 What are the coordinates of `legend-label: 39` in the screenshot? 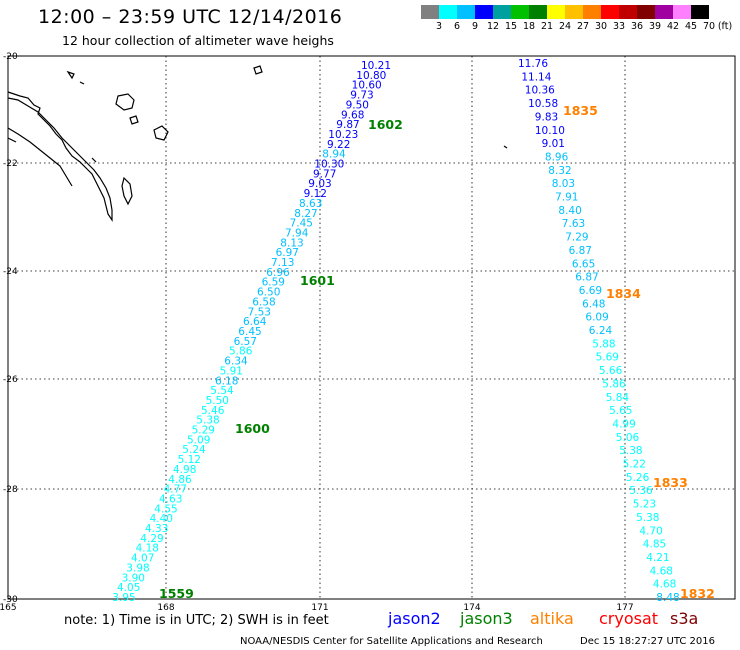 It's located at (655, 26).